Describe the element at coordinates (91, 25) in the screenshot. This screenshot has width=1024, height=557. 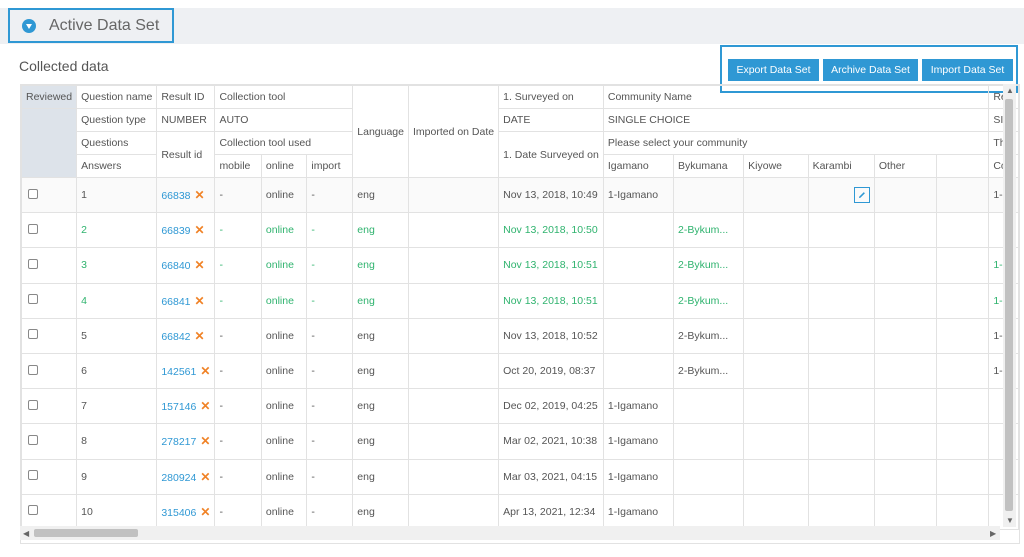
I see `active-data-set-toggle: Active Data Set` at that location.